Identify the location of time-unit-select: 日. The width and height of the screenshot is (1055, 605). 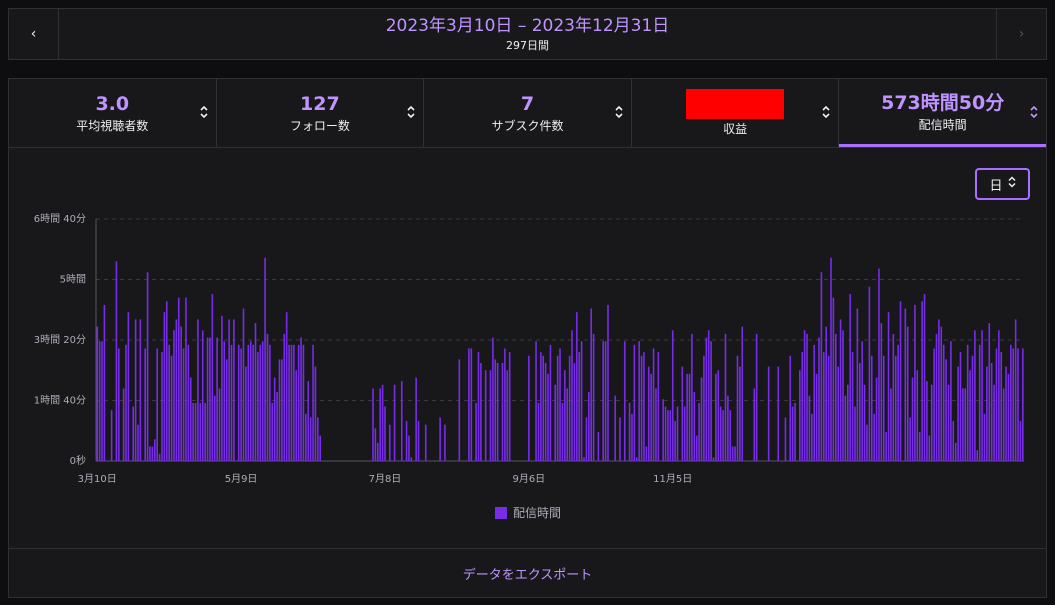
(1002, 184).